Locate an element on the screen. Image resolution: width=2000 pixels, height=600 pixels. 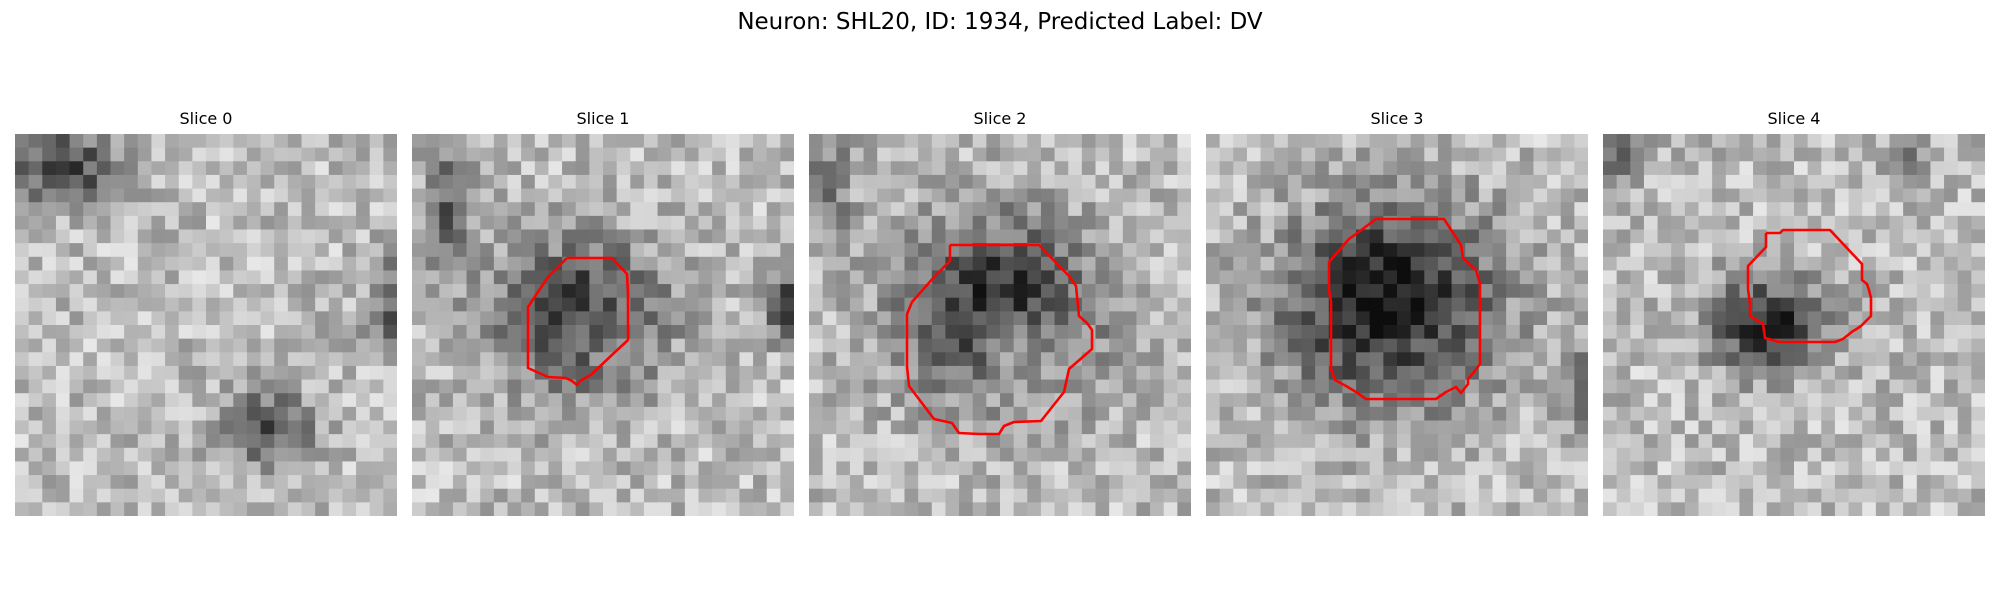
slice-title: Slice 1 is located at coordinates (603, 118).